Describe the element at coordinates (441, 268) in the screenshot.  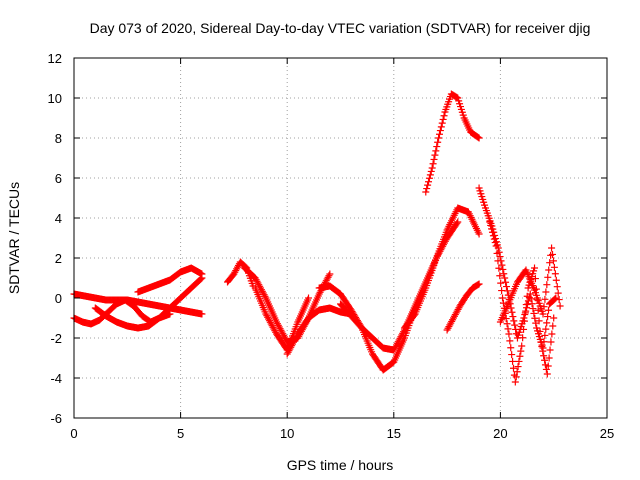
I see `series-track-k` at that location.